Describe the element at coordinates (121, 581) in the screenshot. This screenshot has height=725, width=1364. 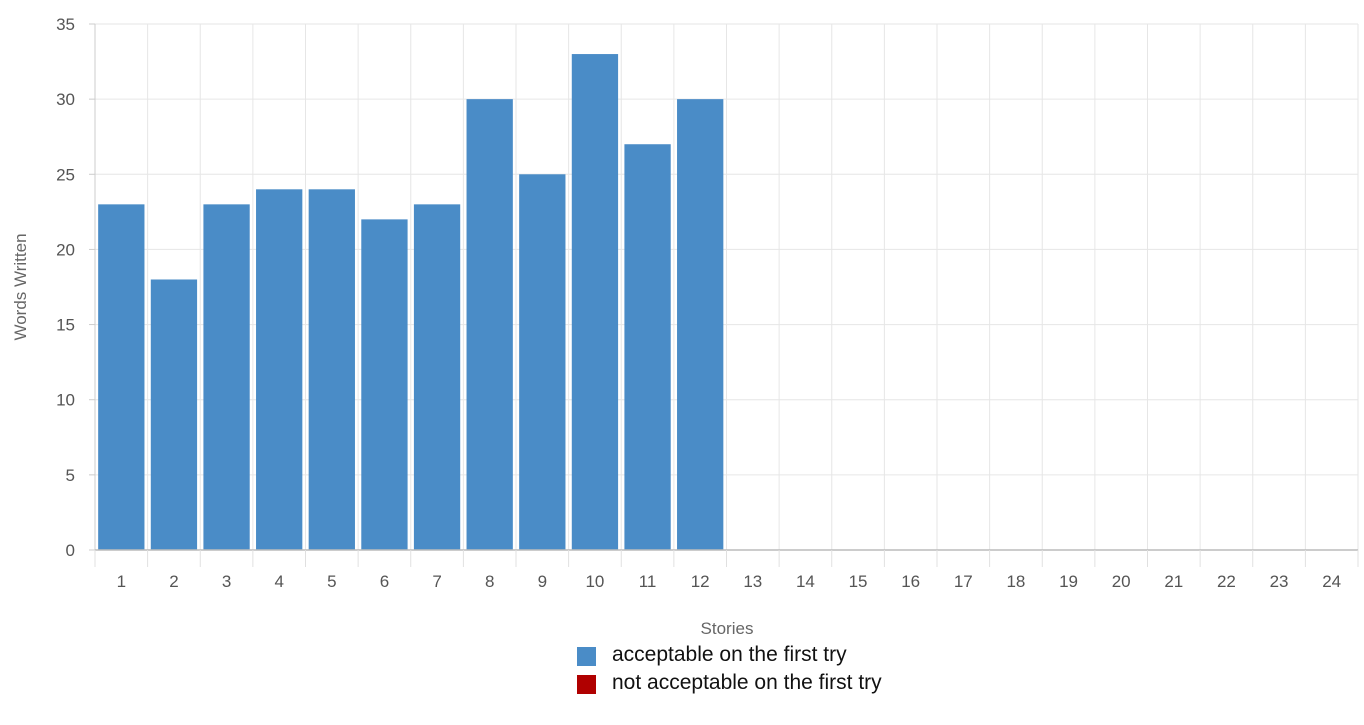
I see `x-tick-label: 1` at that location.